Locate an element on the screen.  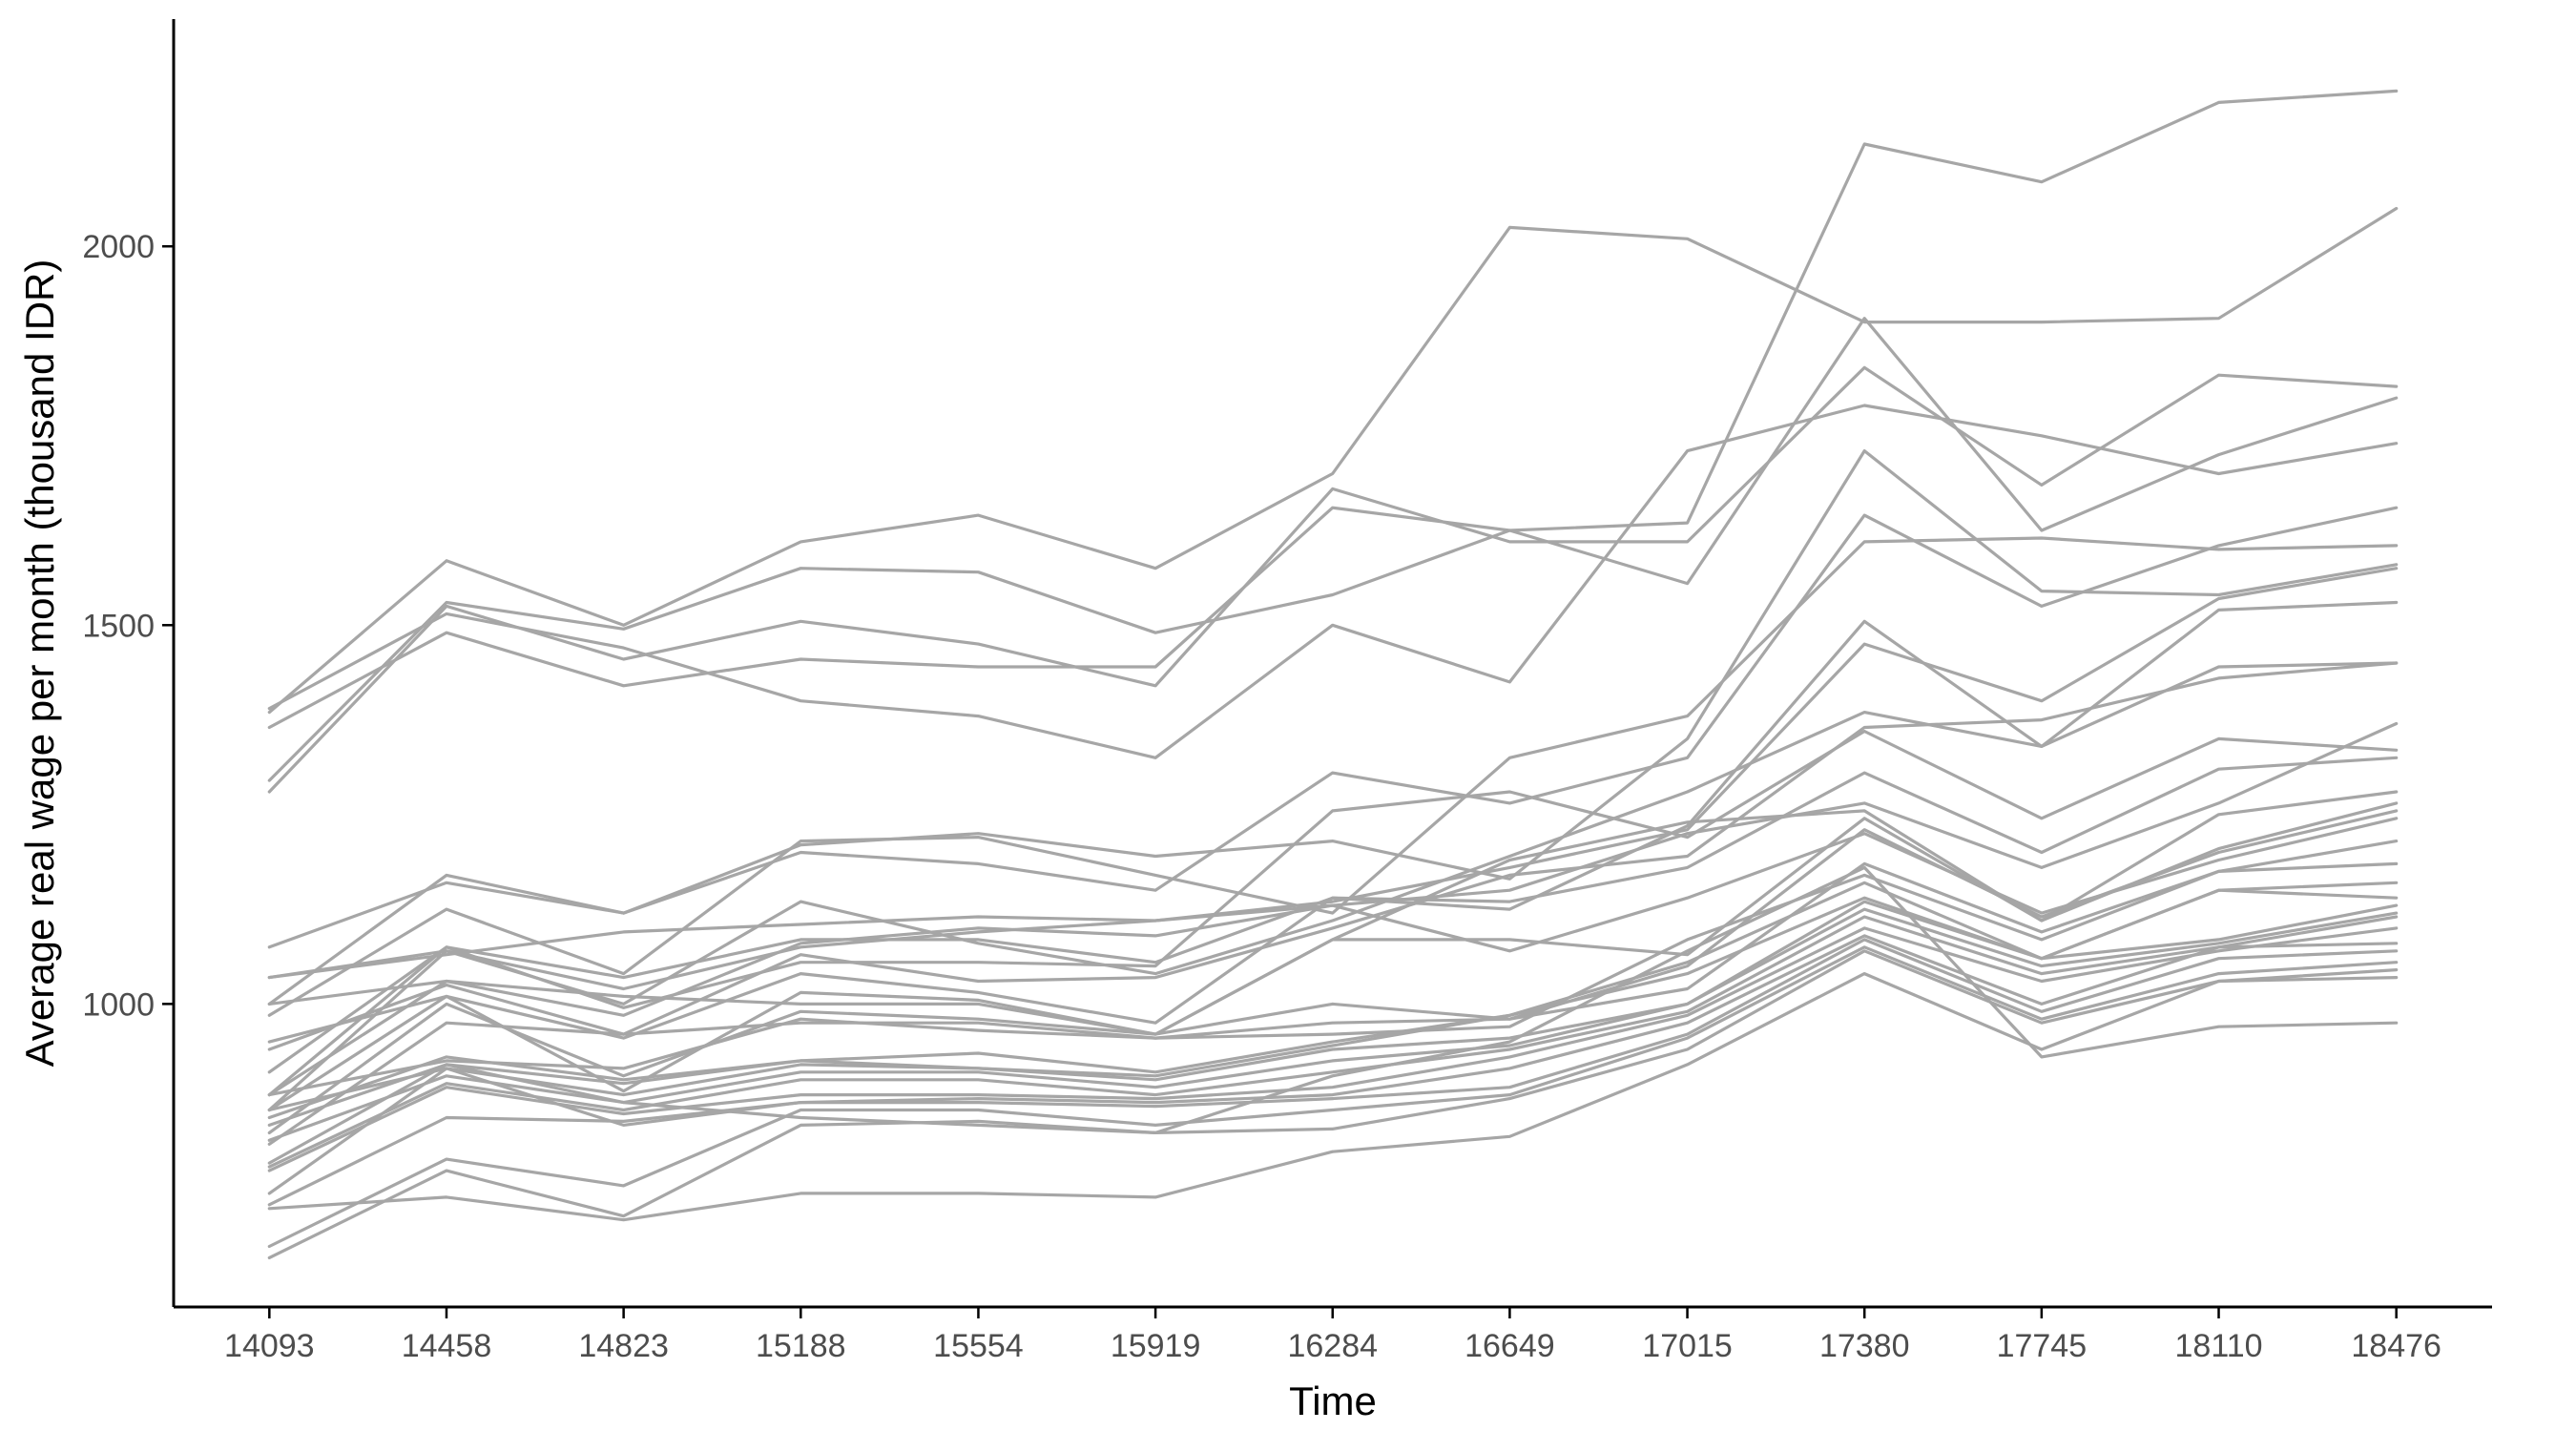
y-tick-label: 1500 is located at coordinates (118, 626).